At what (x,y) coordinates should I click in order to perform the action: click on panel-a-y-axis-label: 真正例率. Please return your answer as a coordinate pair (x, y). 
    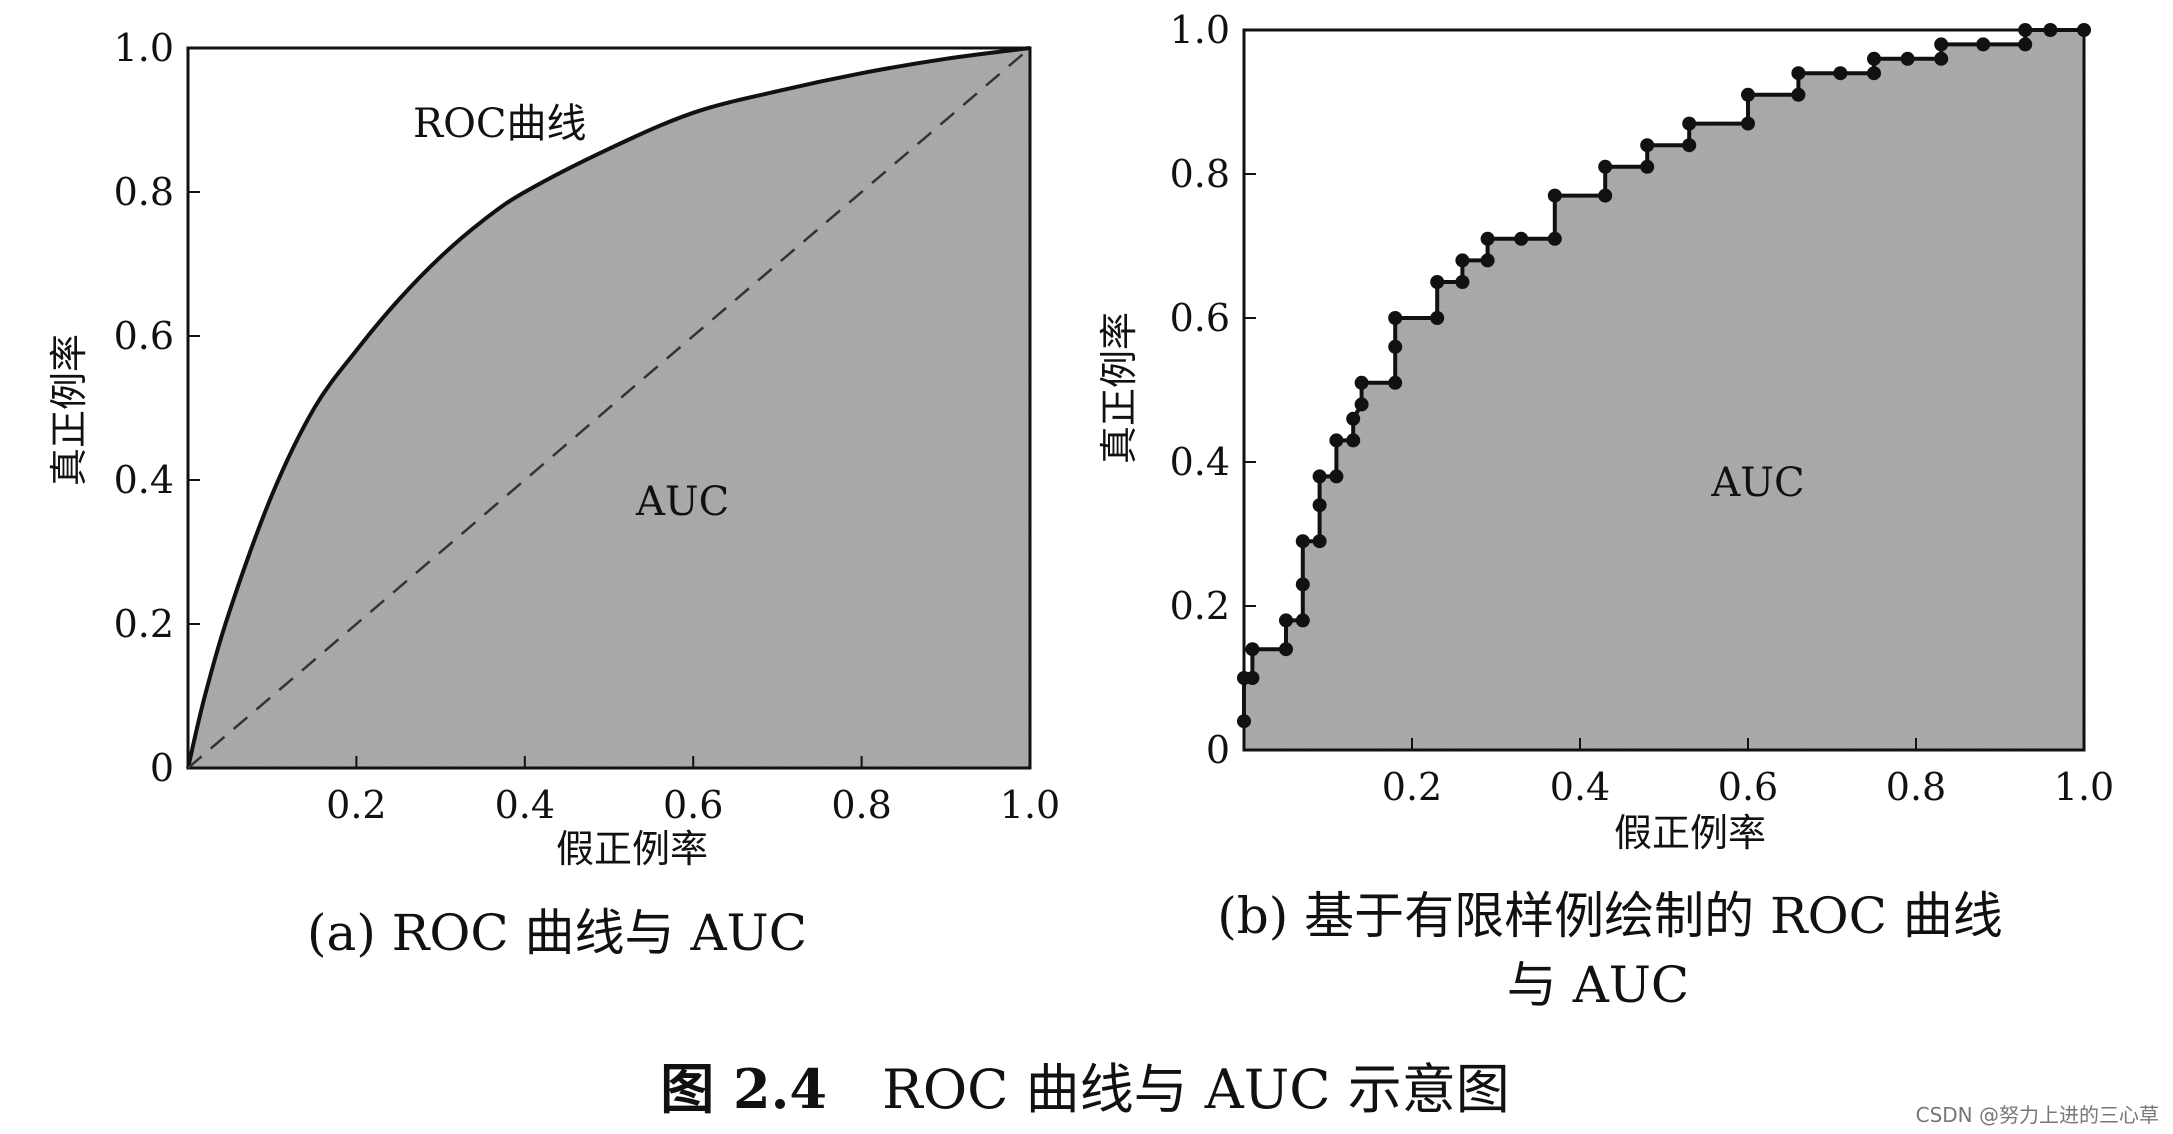
    Looking at the image, I should click on (69, 410).